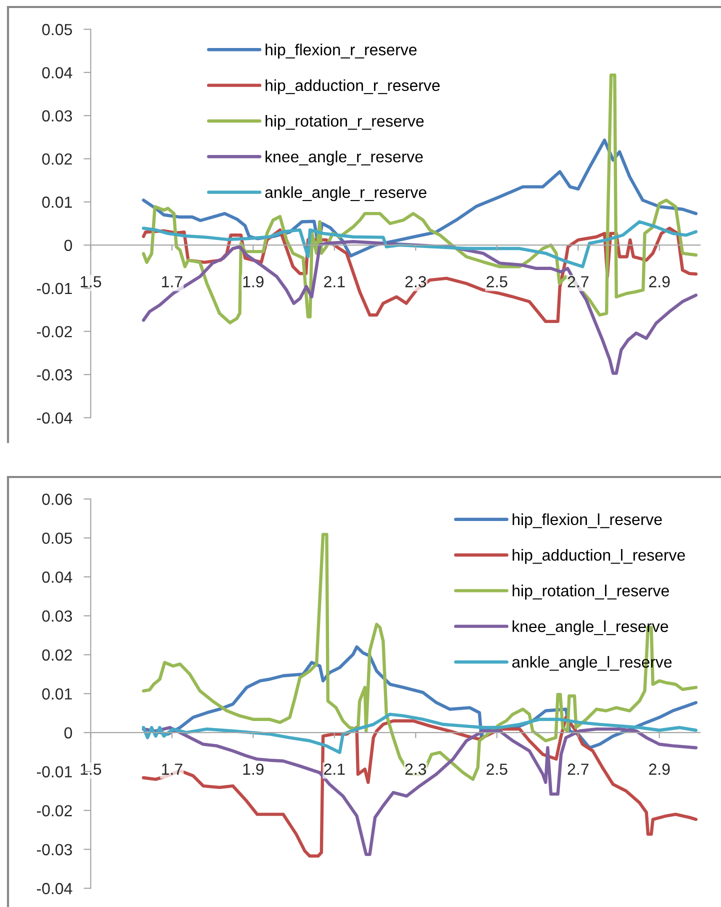  What do you see at coordinates (598, 556) in the screenshot?
I see `legend-label: hip_adduction_l_reserve` at bounding box center [598, 556].